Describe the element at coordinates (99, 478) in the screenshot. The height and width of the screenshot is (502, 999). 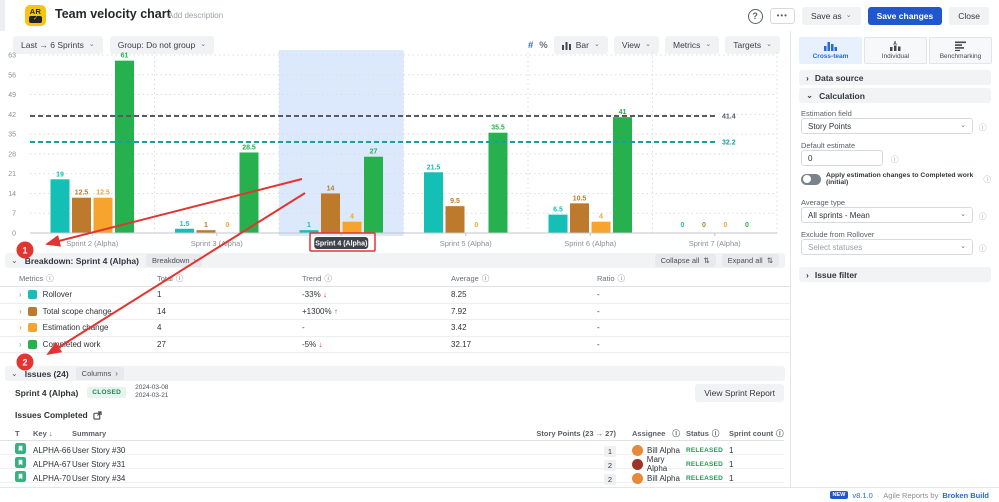
I see `issue-summary: User Story #34` at that location.